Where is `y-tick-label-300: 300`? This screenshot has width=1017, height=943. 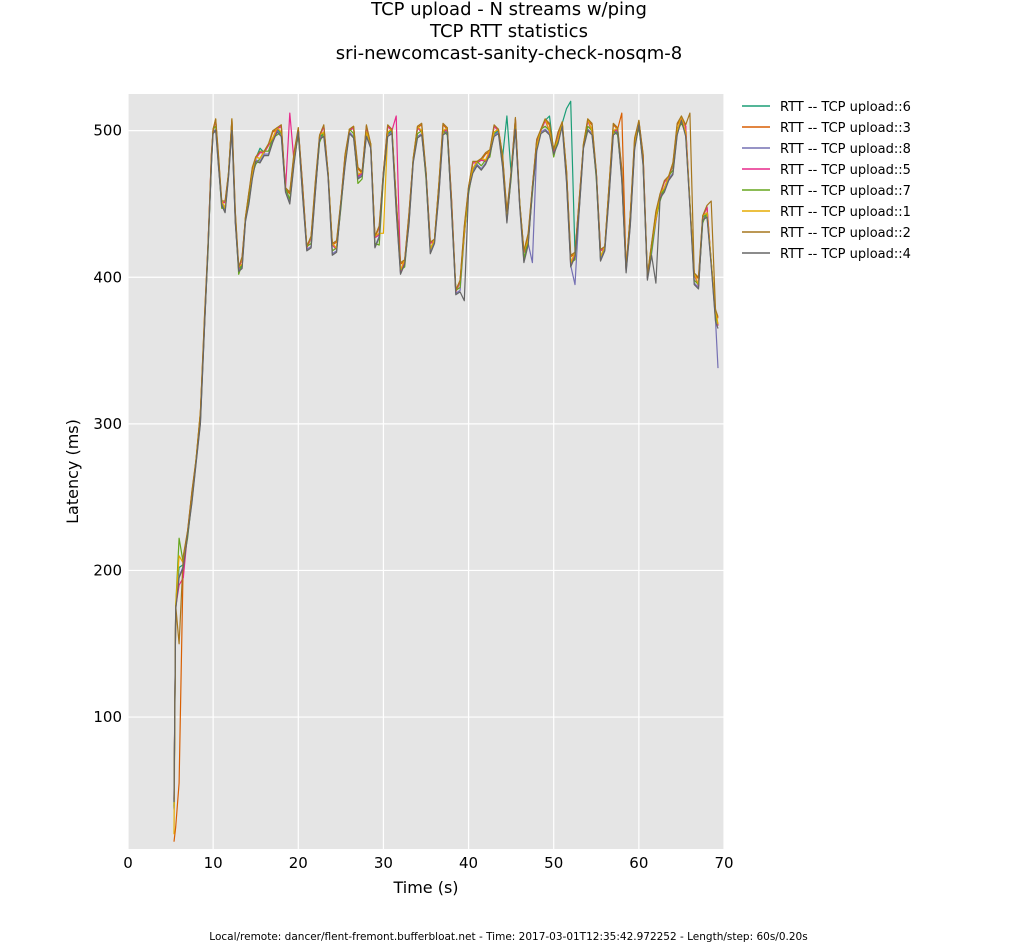
y-tick-label-300: 300 is located at coordinates (107, 424).